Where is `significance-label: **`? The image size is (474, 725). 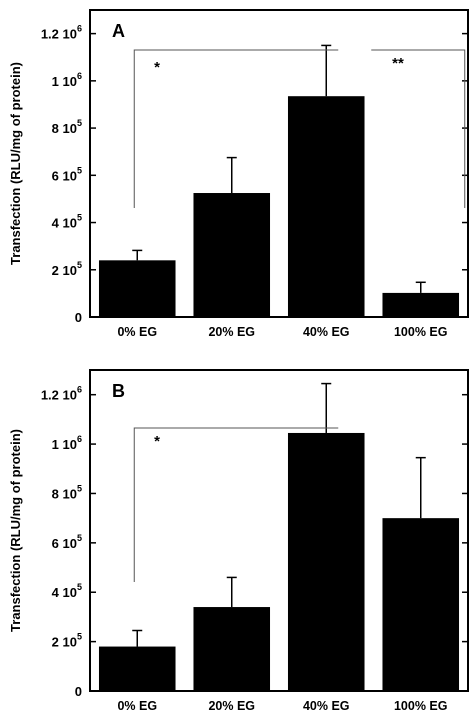
significance-label: ** is located at coordinates (398, 63).